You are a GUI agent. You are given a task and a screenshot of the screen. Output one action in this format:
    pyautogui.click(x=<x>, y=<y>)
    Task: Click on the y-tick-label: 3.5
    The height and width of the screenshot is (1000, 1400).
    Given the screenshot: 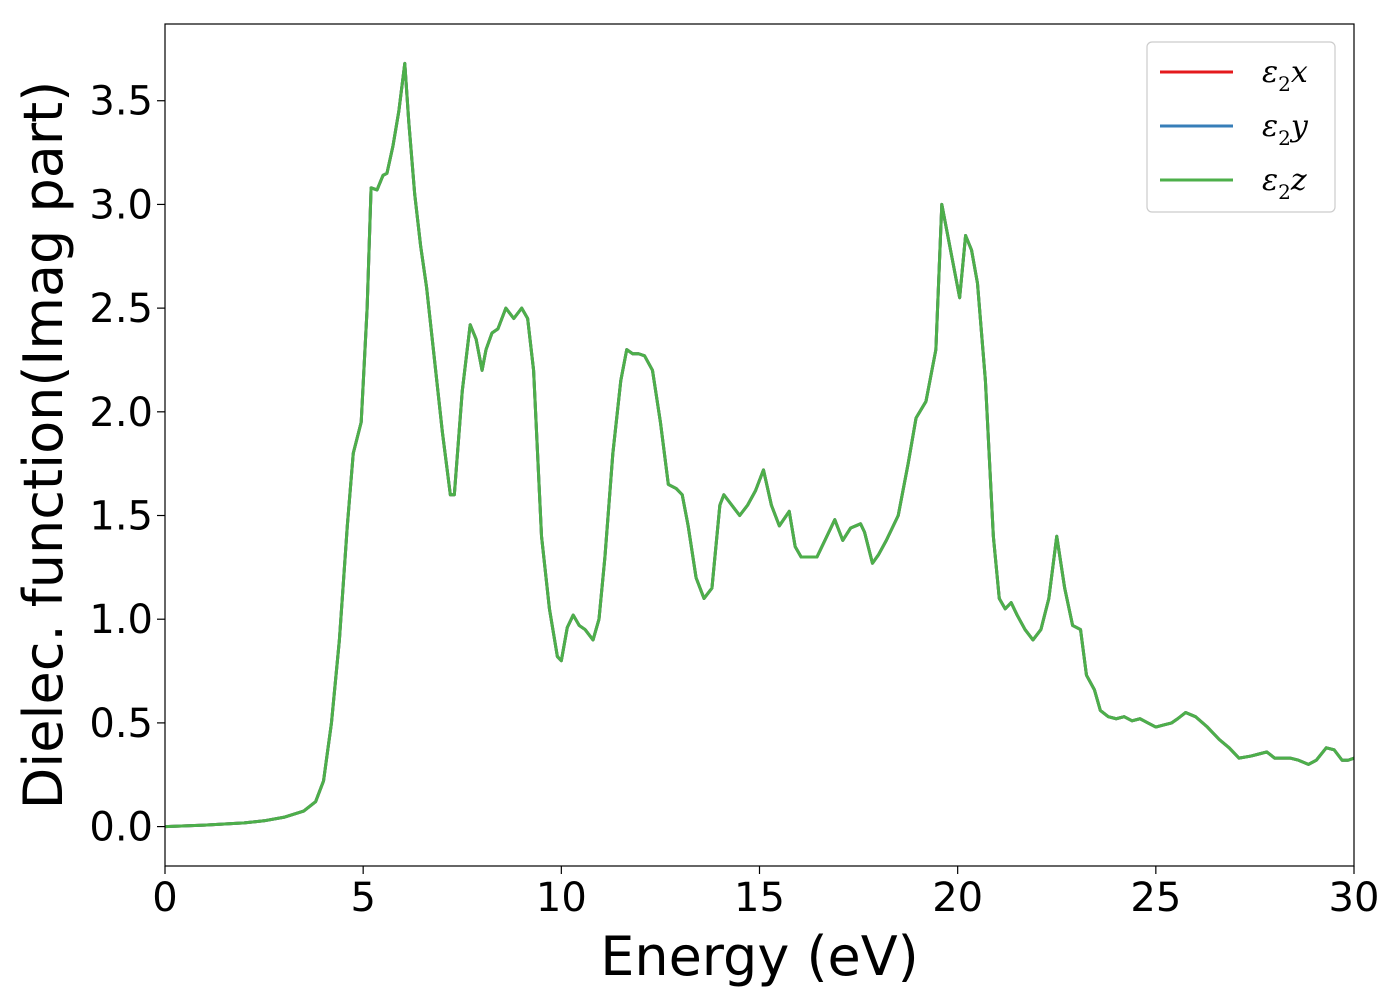 What is the action you would take?
    pyautogui.click(x=121, y=102)
    